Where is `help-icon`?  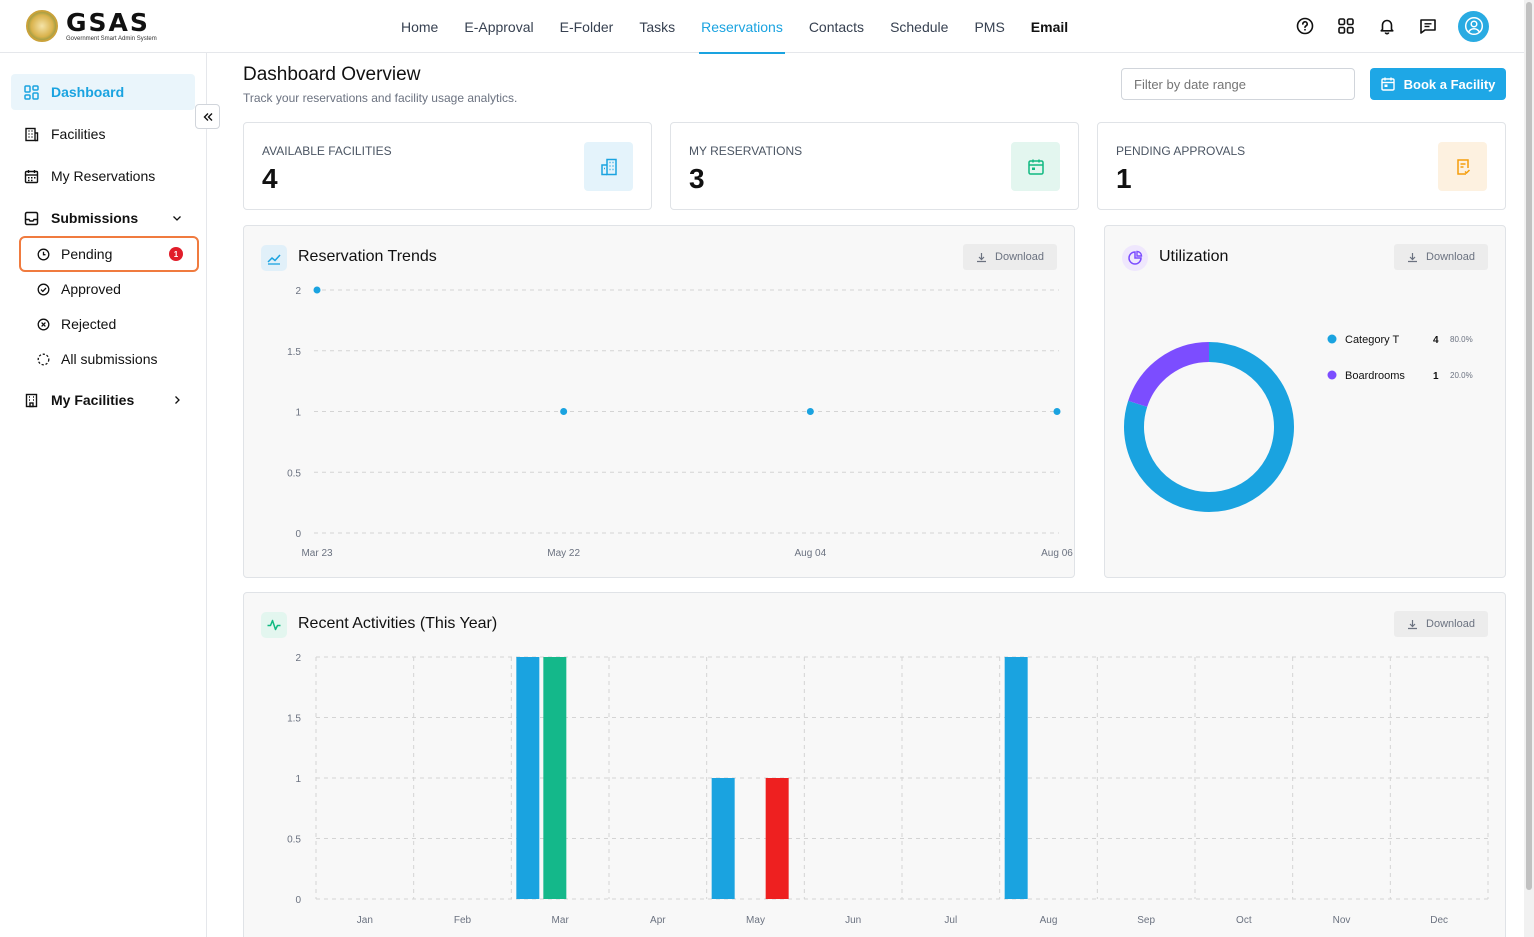
help-icon is located at coordinates (1305, 26).